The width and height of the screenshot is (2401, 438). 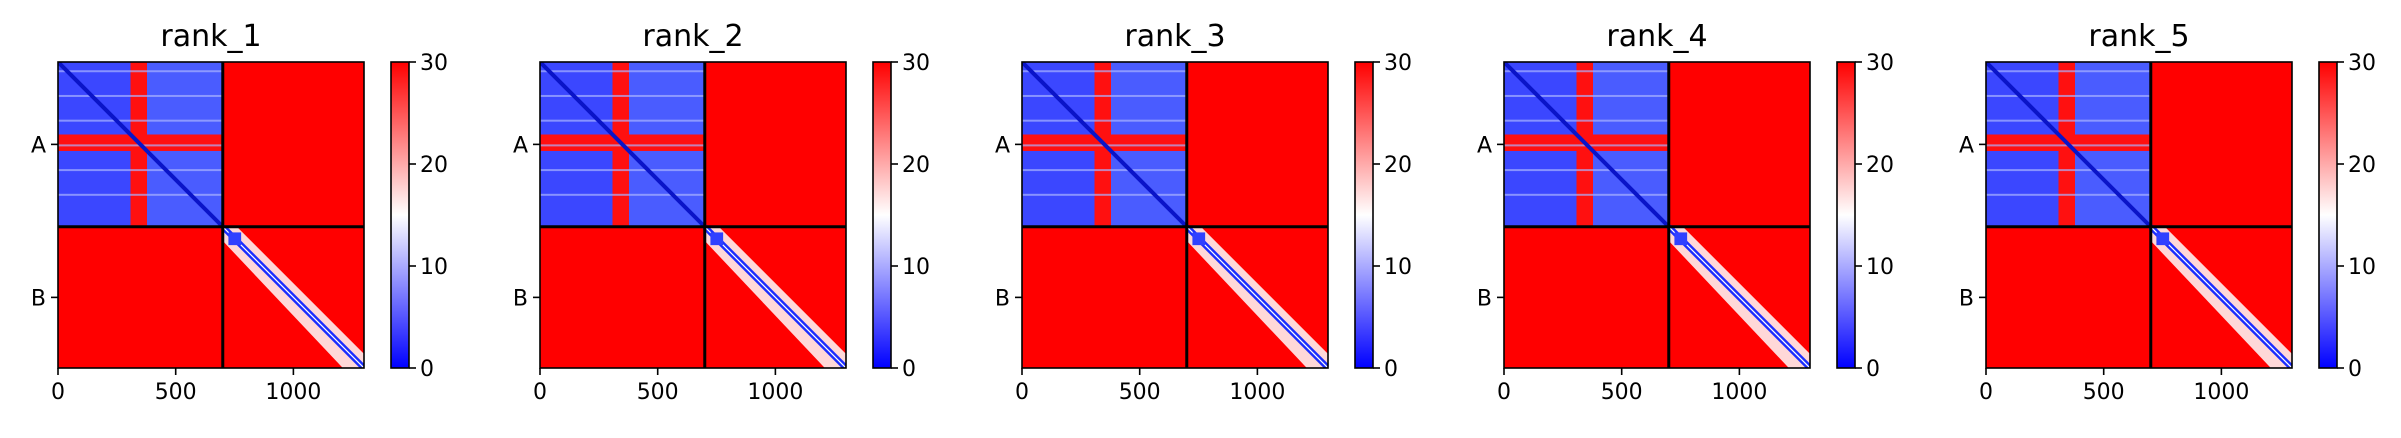 I want to click on chart-title: rank_4, so click(x=1656, y=36).